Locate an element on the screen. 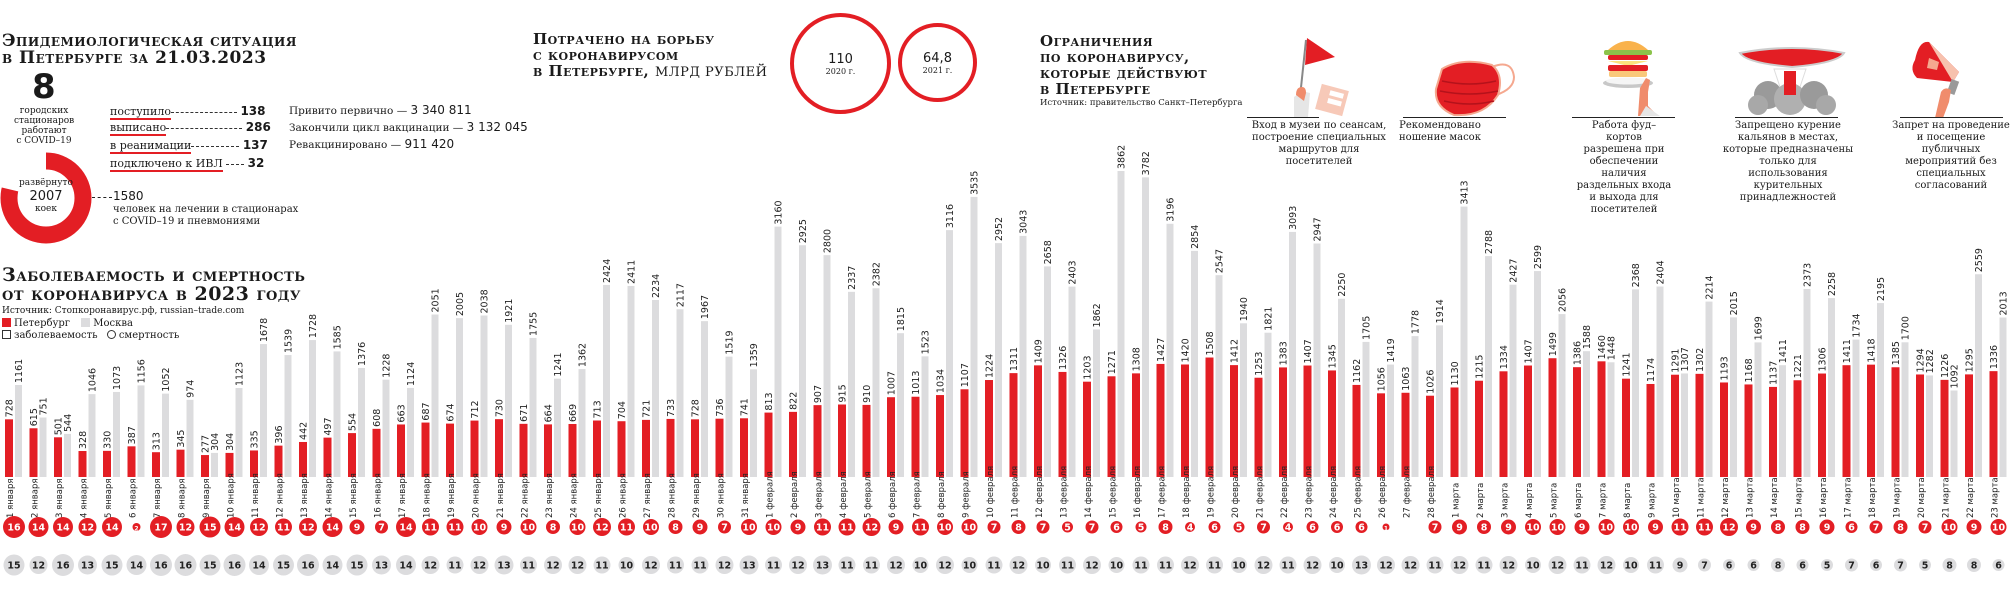 The height and width of the screenshot is (590, 2012). stat-label: выписано is located at coordinates (138, 128).